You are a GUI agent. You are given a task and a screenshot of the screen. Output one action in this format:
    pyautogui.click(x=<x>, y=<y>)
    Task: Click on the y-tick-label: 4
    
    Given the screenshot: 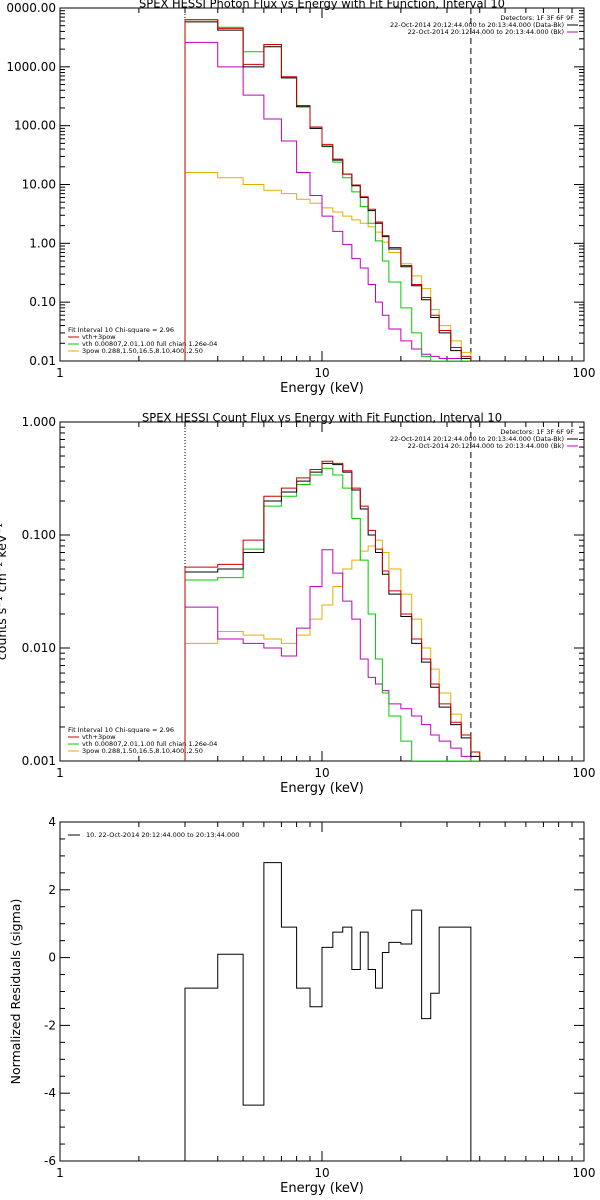 What is the action you would take?
    pyautogui.click(x=52, y=822)
    